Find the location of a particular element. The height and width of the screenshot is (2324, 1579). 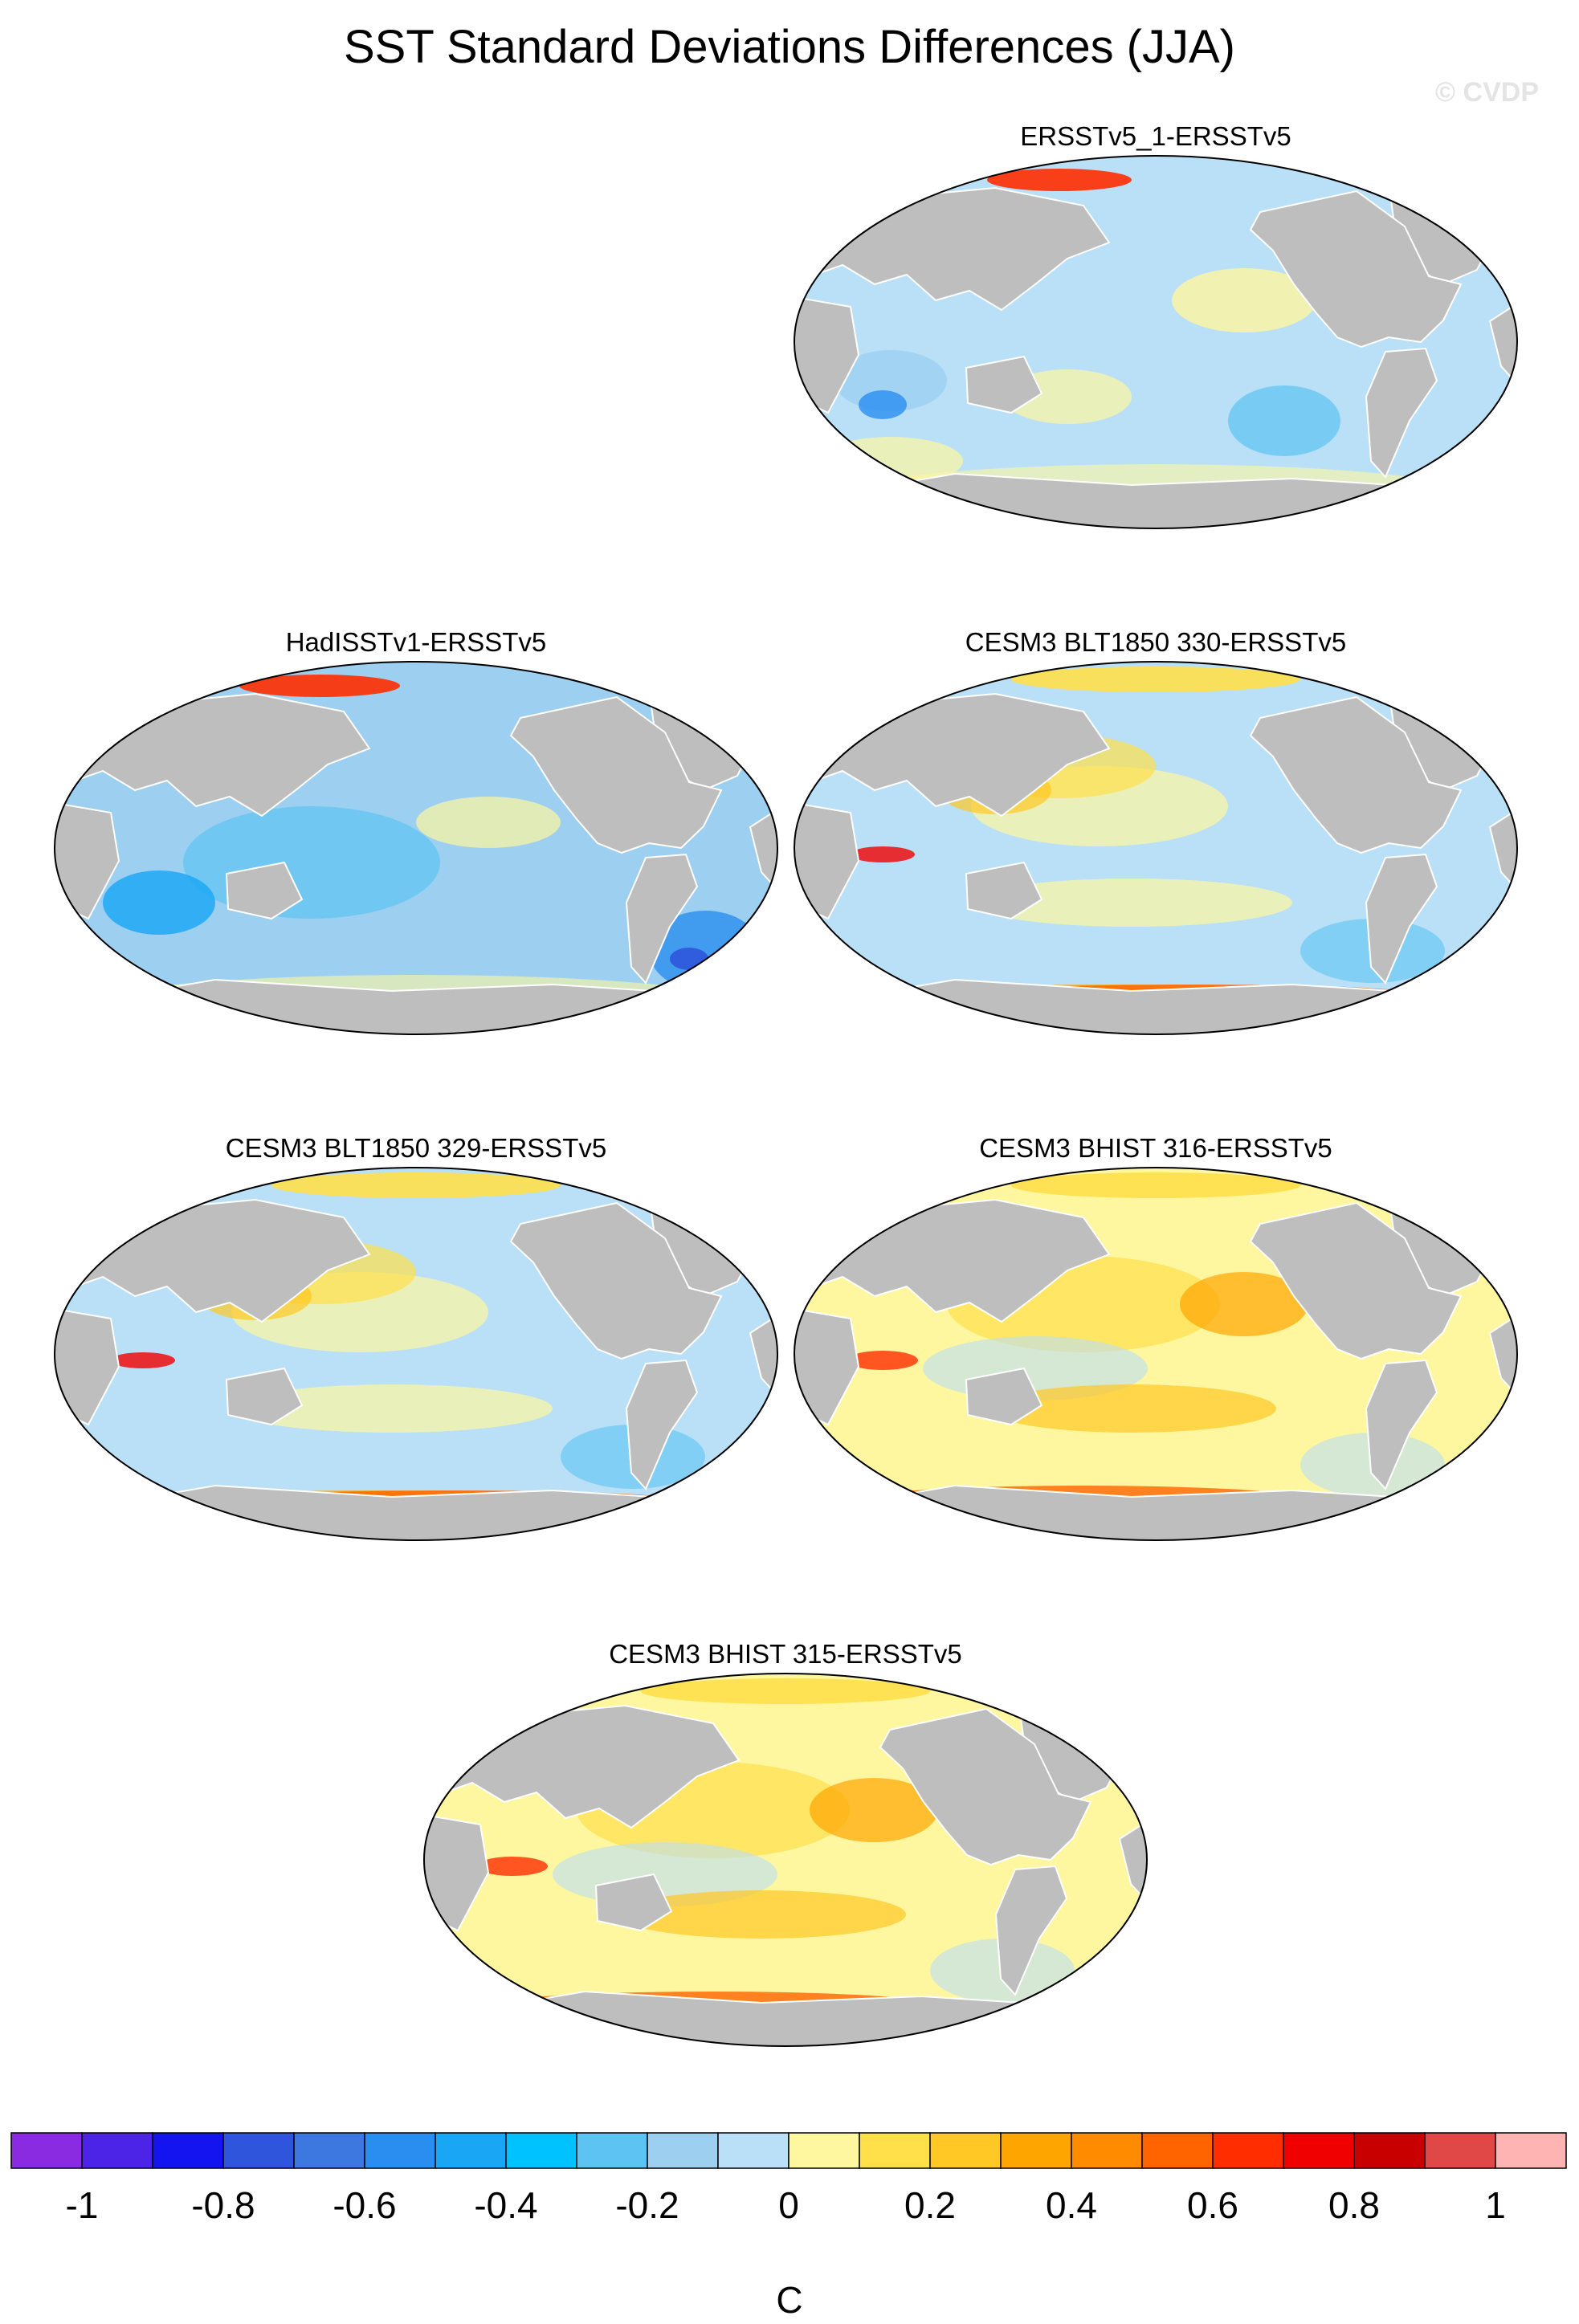

panel-title: HadISSTv1-ERSSTv5 is located at coordinates (416, 642).